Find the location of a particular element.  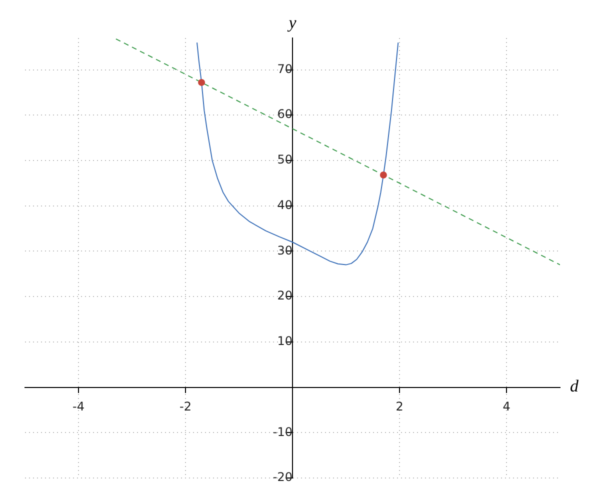

y-tick-label: 20 is located at coordinates (284, 295).